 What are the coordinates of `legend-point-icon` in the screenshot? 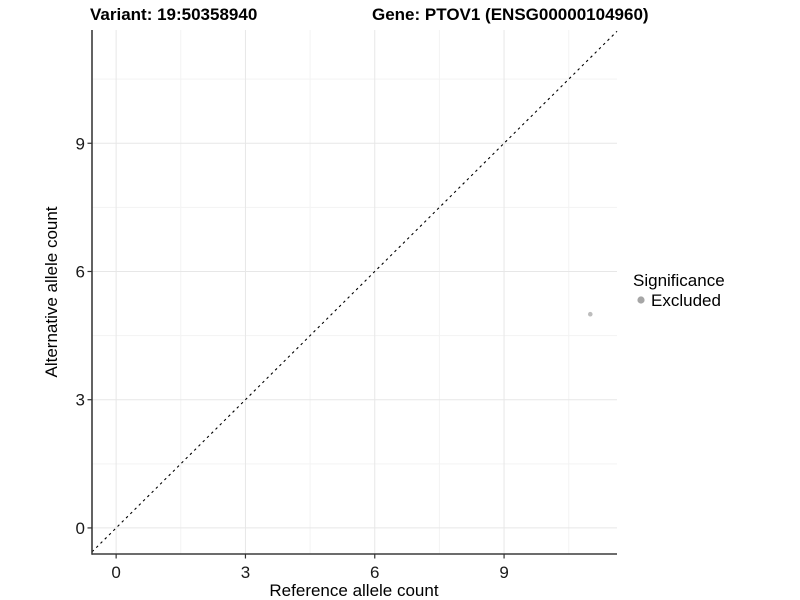 It's located at (641, 300).